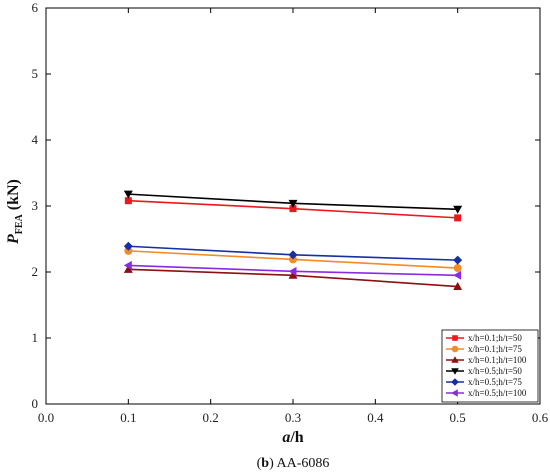  I want to click on y-axis-title-main: P, so click(13, 239).